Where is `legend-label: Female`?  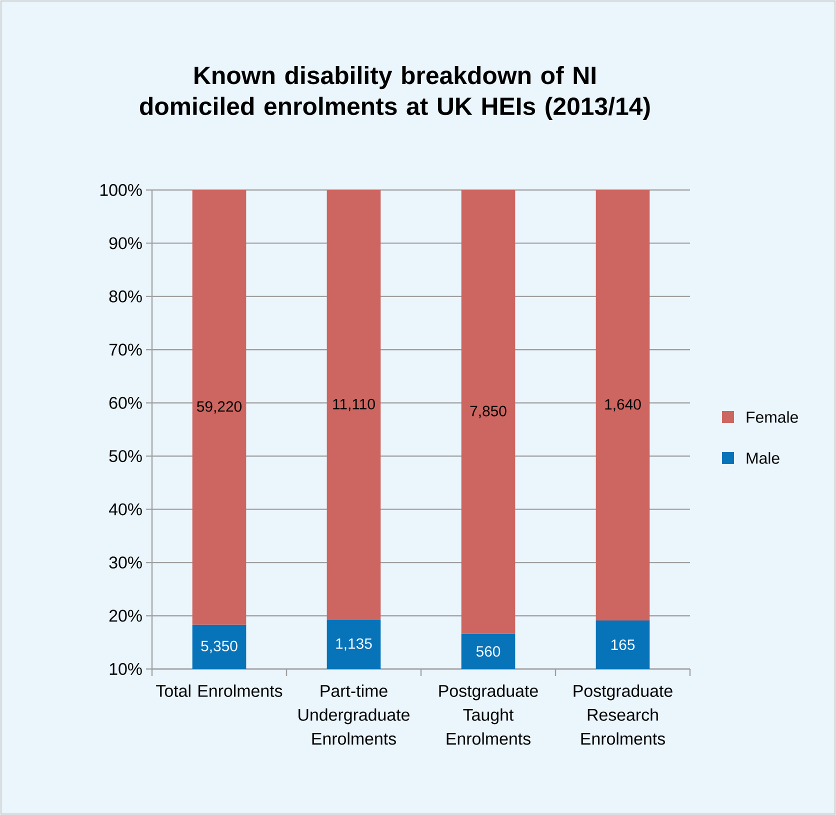
legend-label: Female is located at coordinates (772, 417).